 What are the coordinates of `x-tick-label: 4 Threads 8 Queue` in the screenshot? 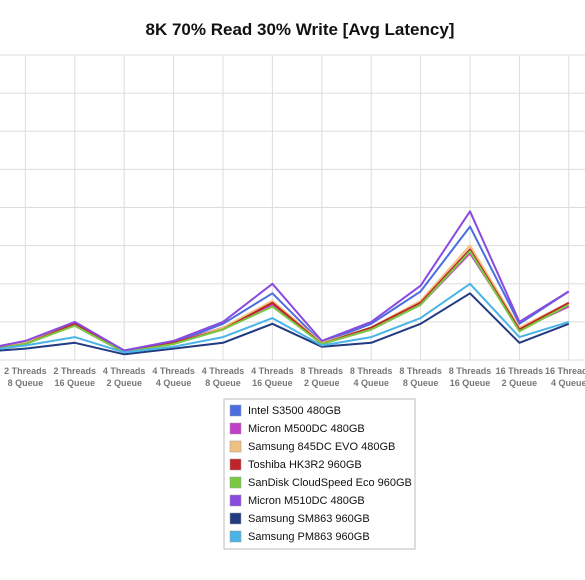 It's located at (223, 377).